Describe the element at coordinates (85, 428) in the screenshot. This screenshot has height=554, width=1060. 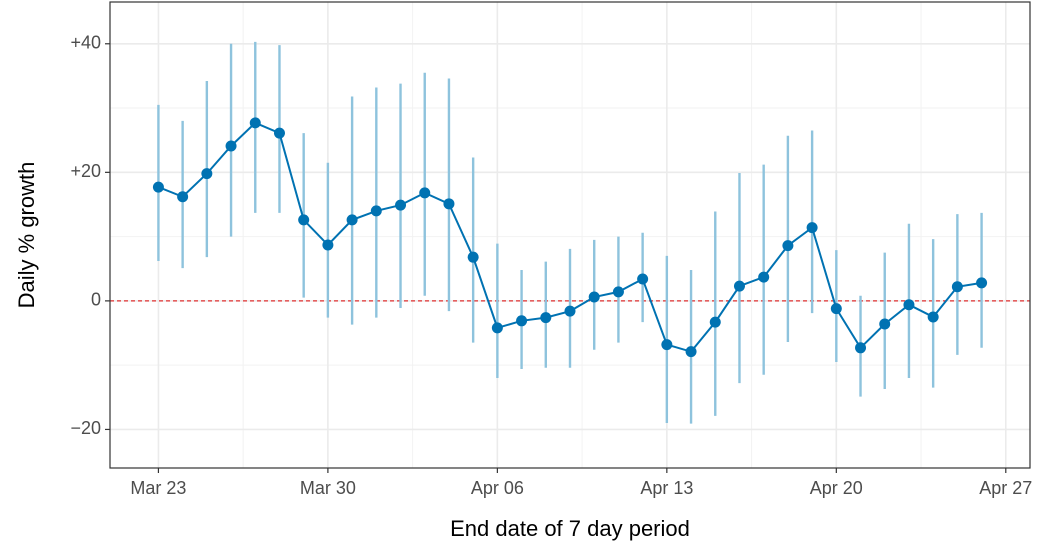
I see `y-tick-label: −20` at that location.